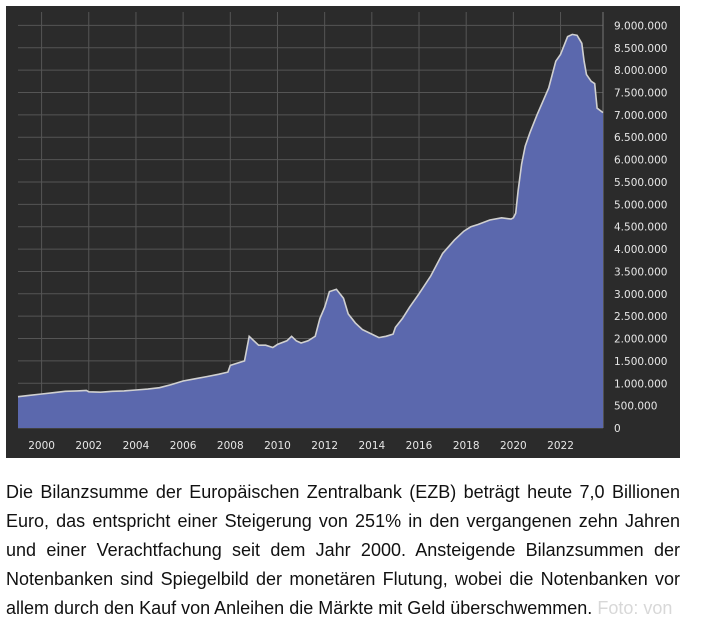 The width and height of the screenshot is (708, 642). Describe the element at coordinates (640, 295) in the screenshot. I see `y-tick-label: 3.000.000` at that location.